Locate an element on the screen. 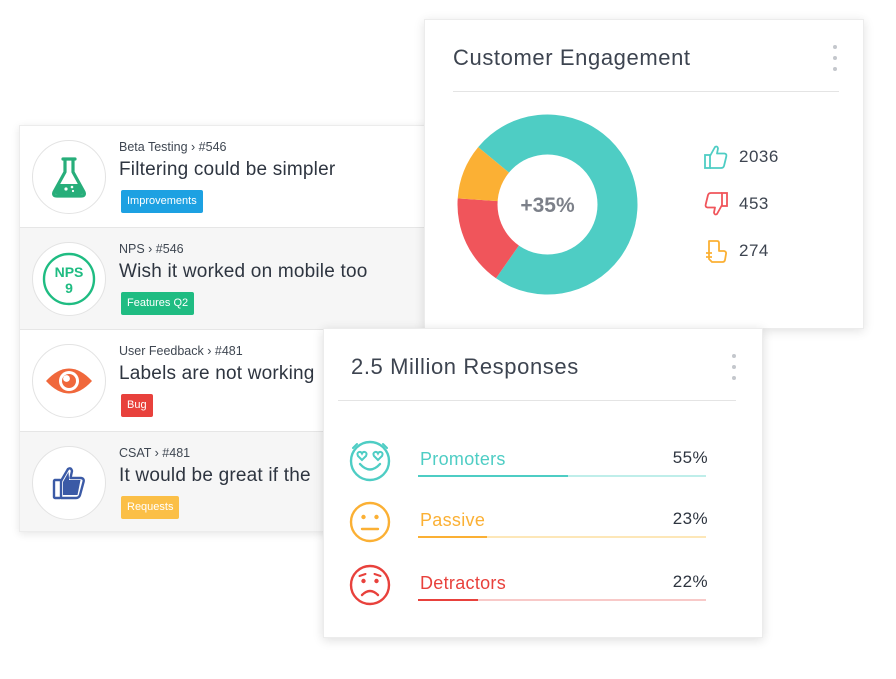 The image size is (896, 679). detractors-bar is located at coordinates (562, 600).